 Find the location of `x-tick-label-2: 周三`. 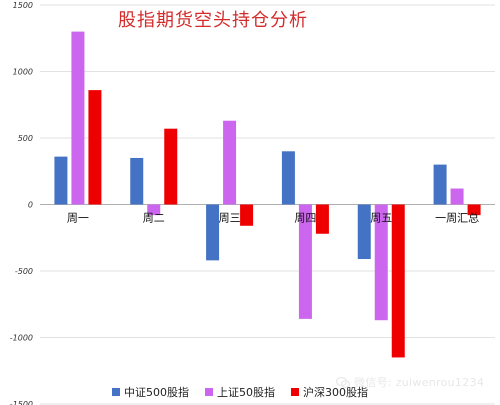

x-tick-label-2: 周三 is located at coordinates (230, 218).